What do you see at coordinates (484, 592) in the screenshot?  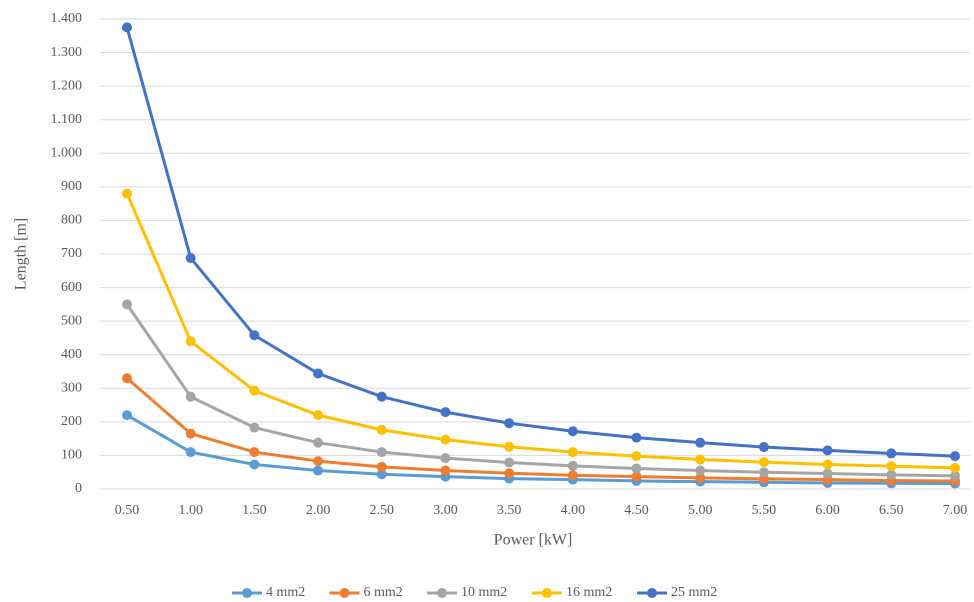 I see `legend-label: 10 mm2` at bounding box center [484, 592].